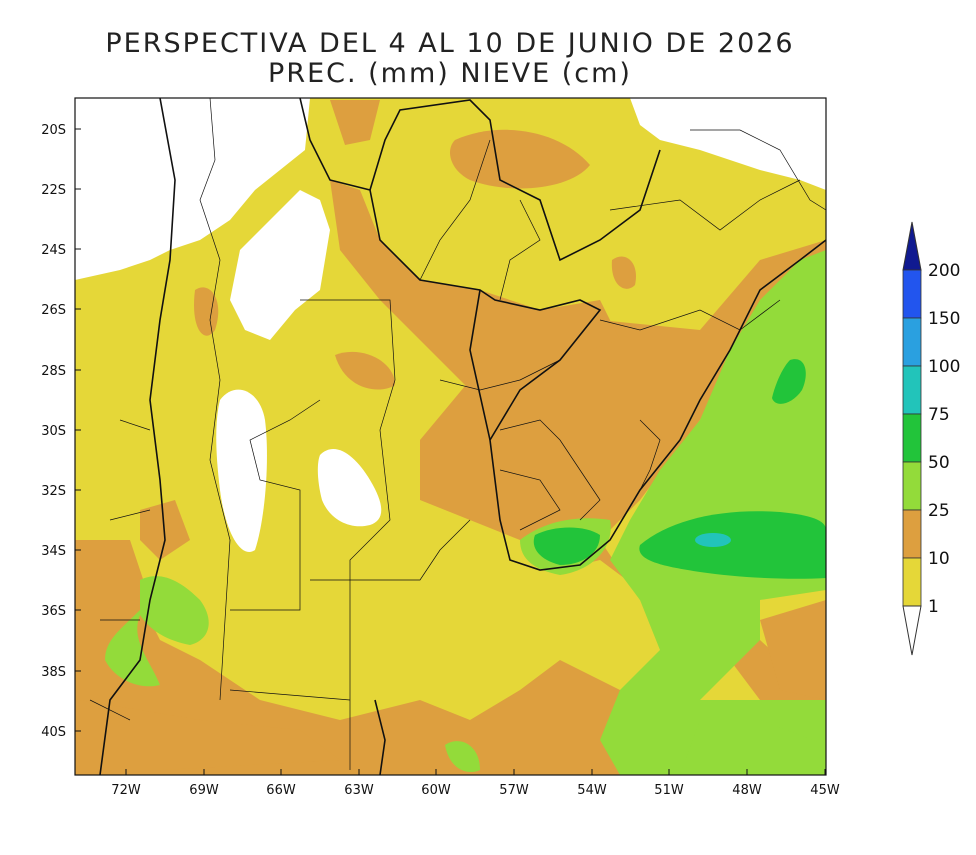  What do you see at coordinates (450, 43) in the screenshot?
I see `map-title: PERSPECTIVA DEL 4 AL 10 DE JUNIO DE 2026` at bounding box center [450, 43].